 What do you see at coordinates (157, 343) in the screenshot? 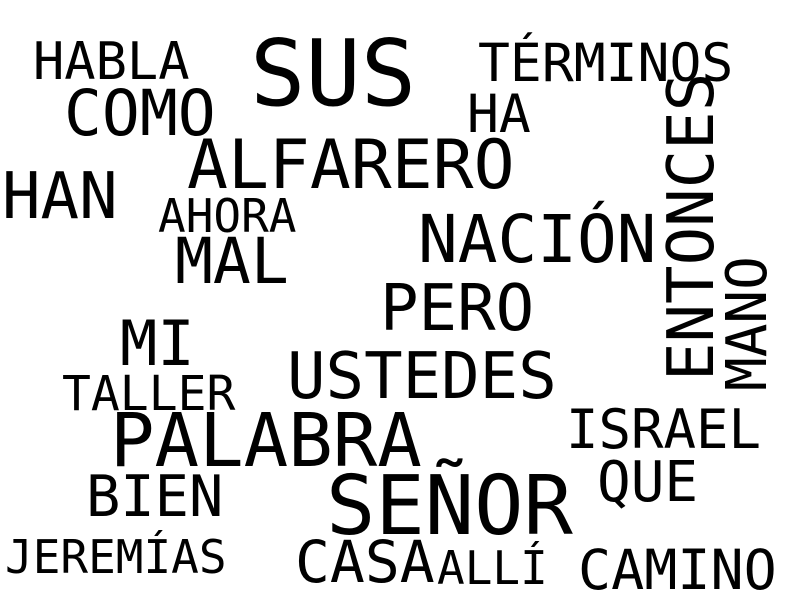
I see `word-mi: MI` at bounding box center [157, 343].